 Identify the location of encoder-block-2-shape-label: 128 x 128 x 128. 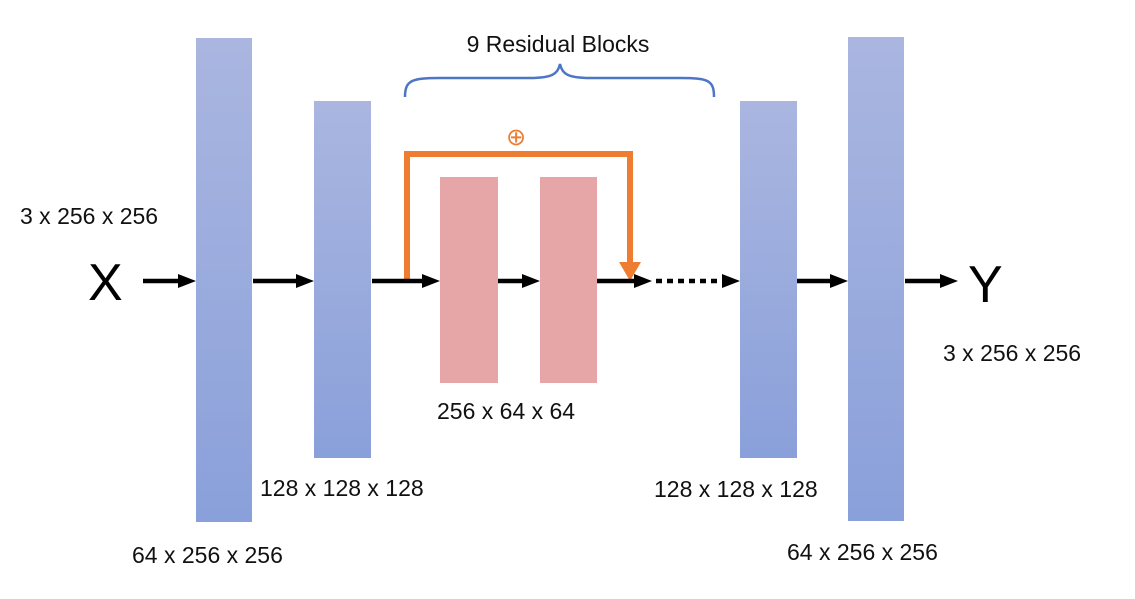
(342, 488).